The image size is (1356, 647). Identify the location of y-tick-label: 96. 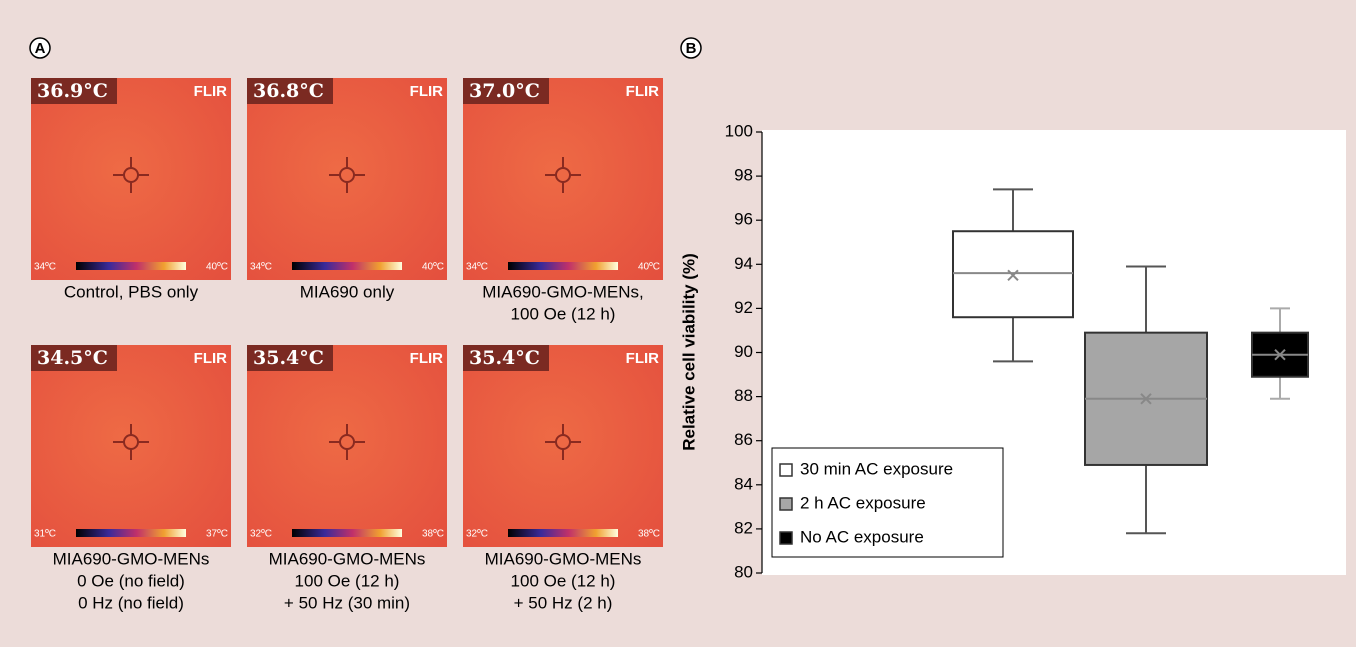
(743, 219).